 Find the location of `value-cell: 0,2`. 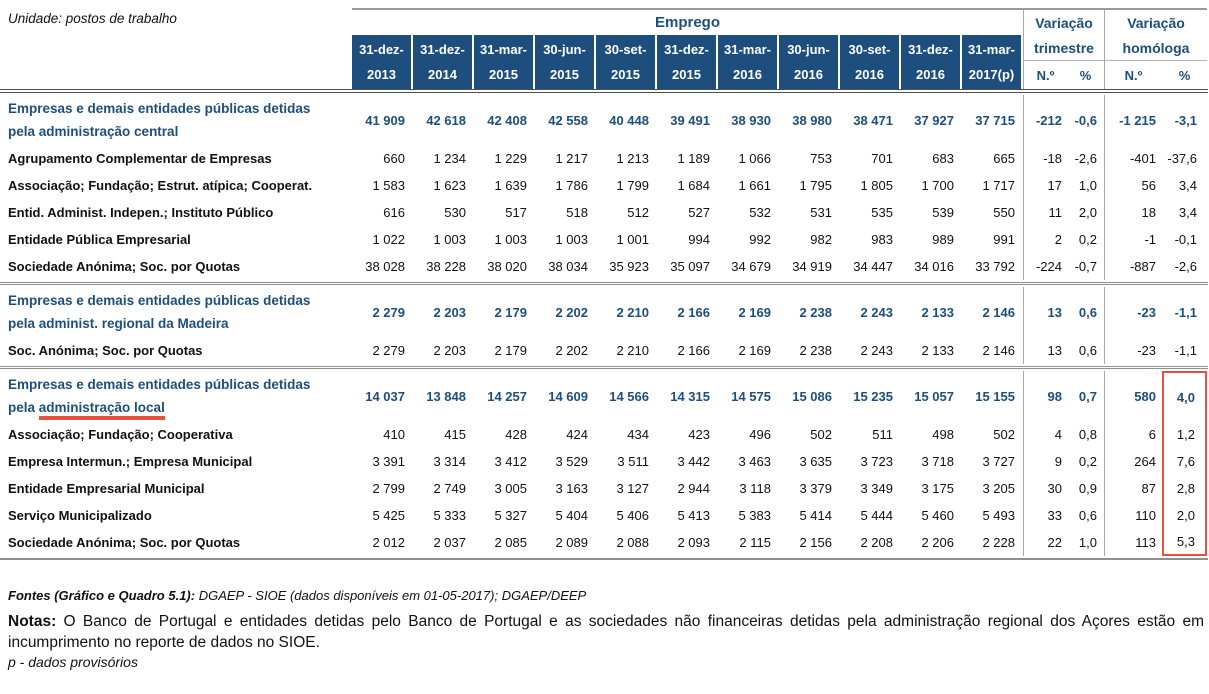

value-cell: 0,2 is located at coordinates (1087, 461).